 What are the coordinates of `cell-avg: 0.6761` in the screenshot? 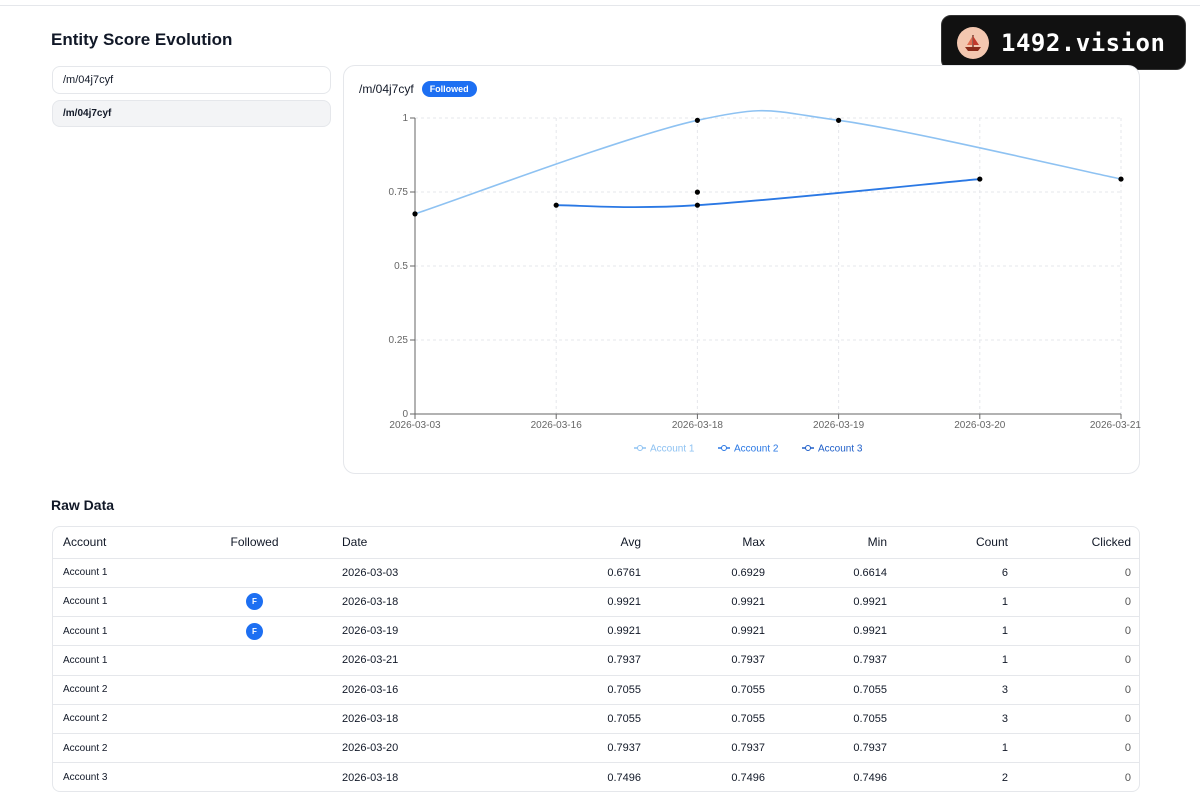 It's located at (624, 572).